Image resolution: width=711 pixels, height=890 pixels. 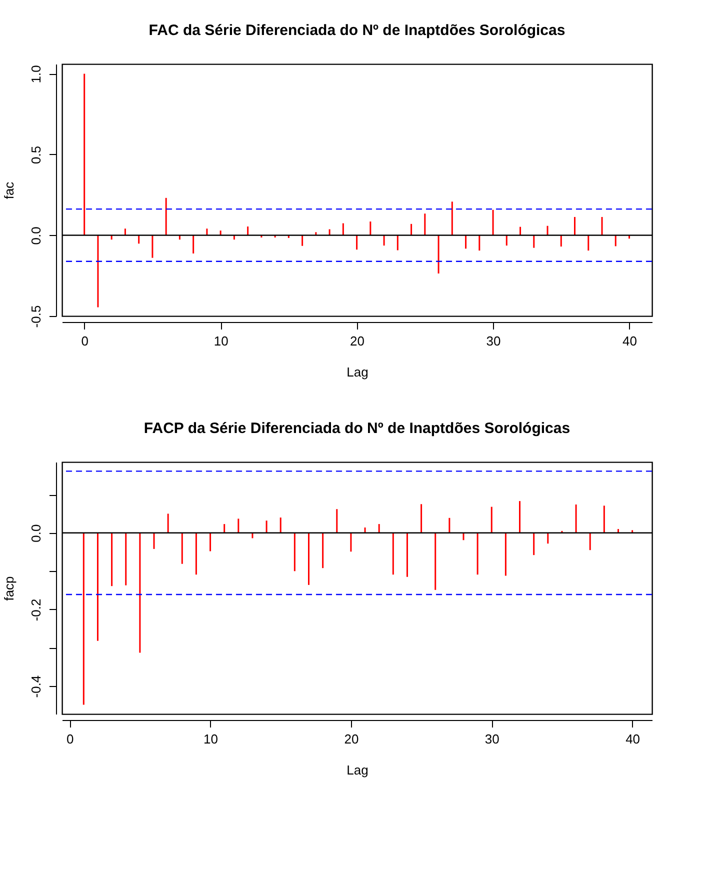 I want to click on y-axis-title: facp, so click(x=9, y=588).